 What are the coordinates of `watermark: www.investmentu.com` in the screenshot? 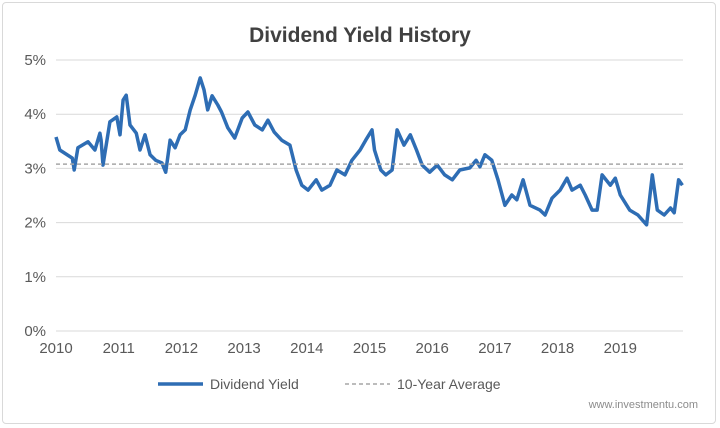 It's located at (643, 405).